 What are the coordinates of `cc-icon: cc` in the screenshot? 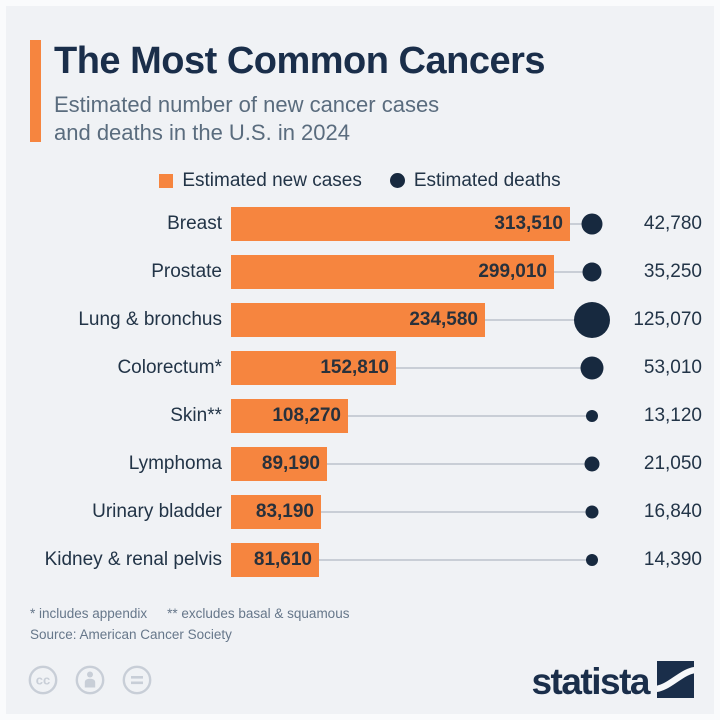 It's located at (43, 680).